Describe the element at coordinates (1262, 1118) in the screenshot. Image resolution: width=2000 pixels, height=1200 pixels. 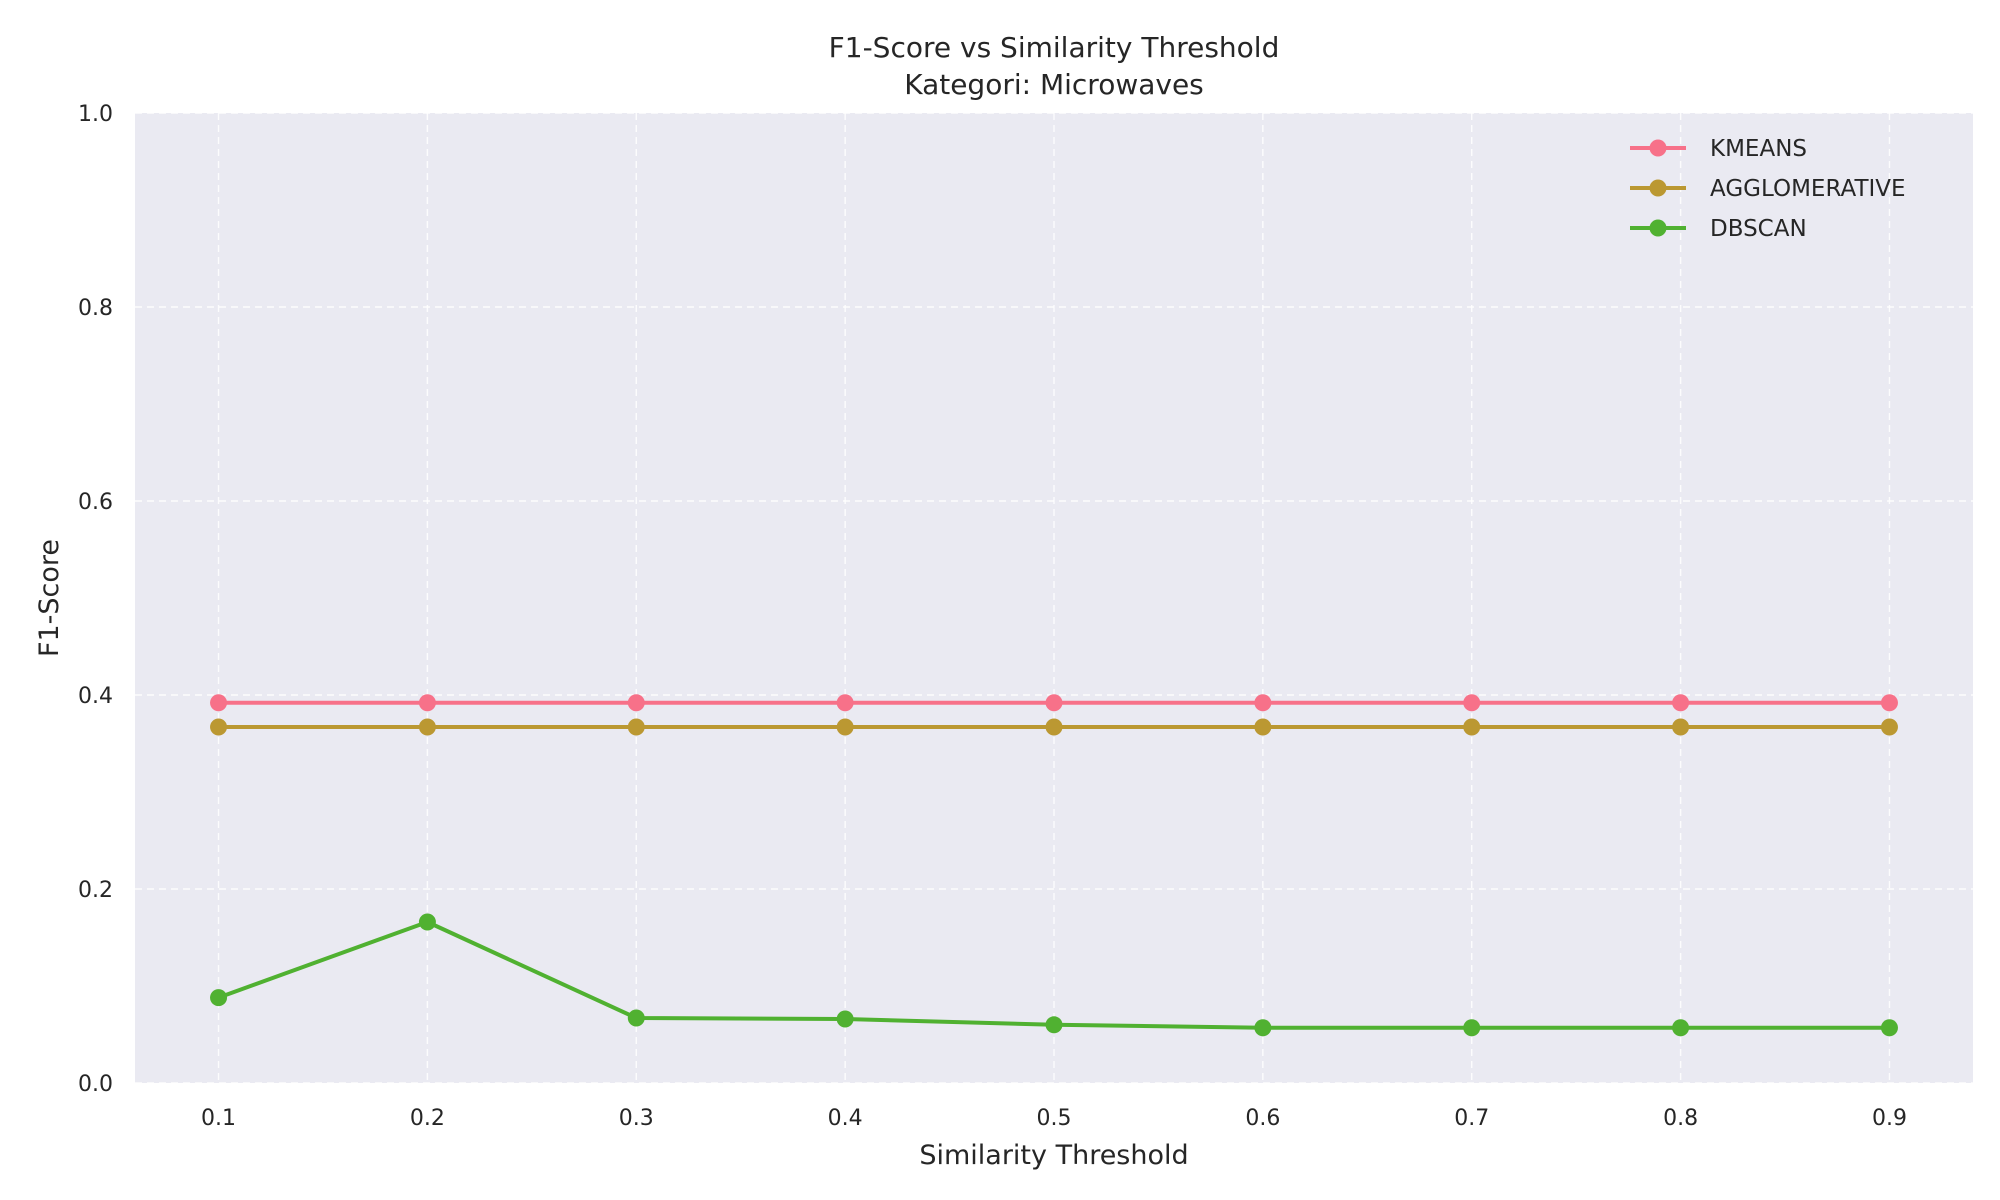
I see `x-tick-label: 0.6` at that location.